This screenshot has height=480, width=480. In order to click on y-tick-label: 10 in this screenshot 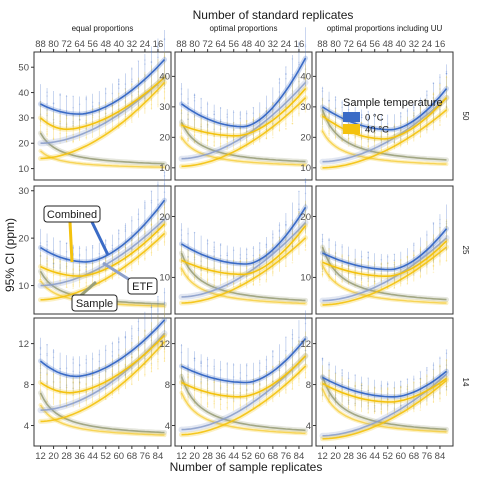, I will do `click(305, 168)`.